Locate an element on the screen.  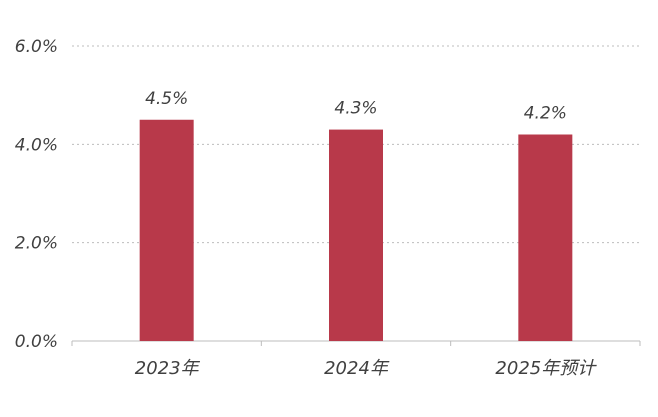
y-tick-label: 2.0% is located at coordinates (36, 244).